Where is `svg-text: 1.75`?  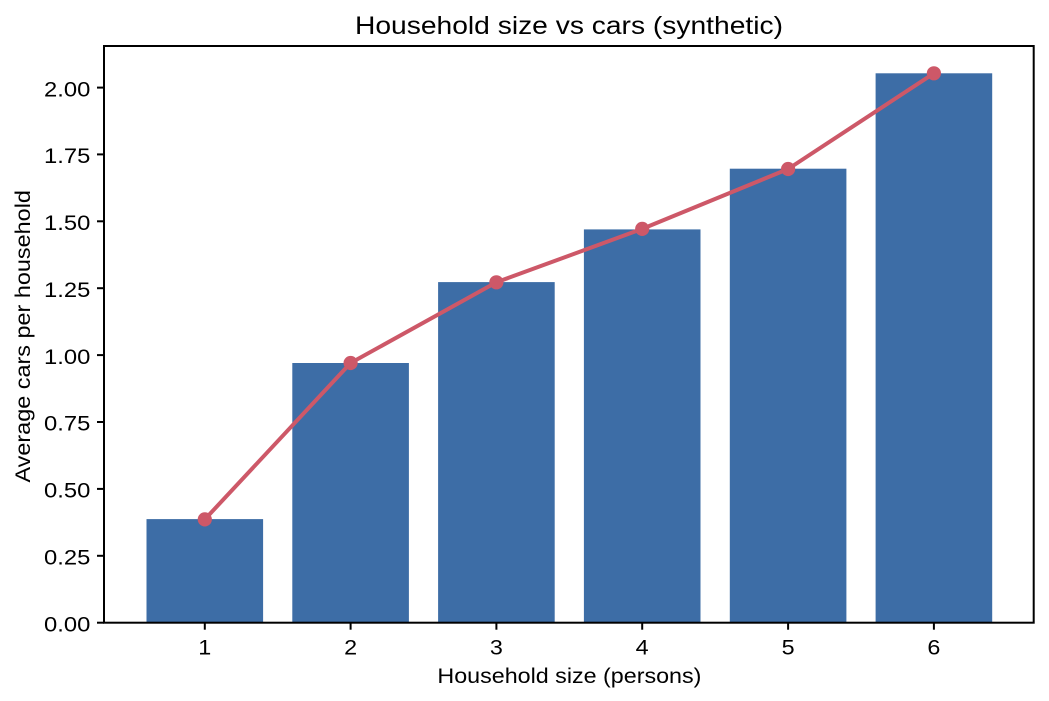
svg-text: 1.75 is located at coordinates (67, 156).